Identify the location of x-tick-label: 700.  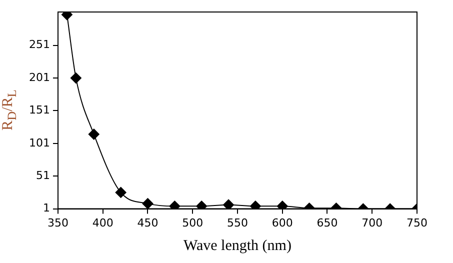
(372, 223).